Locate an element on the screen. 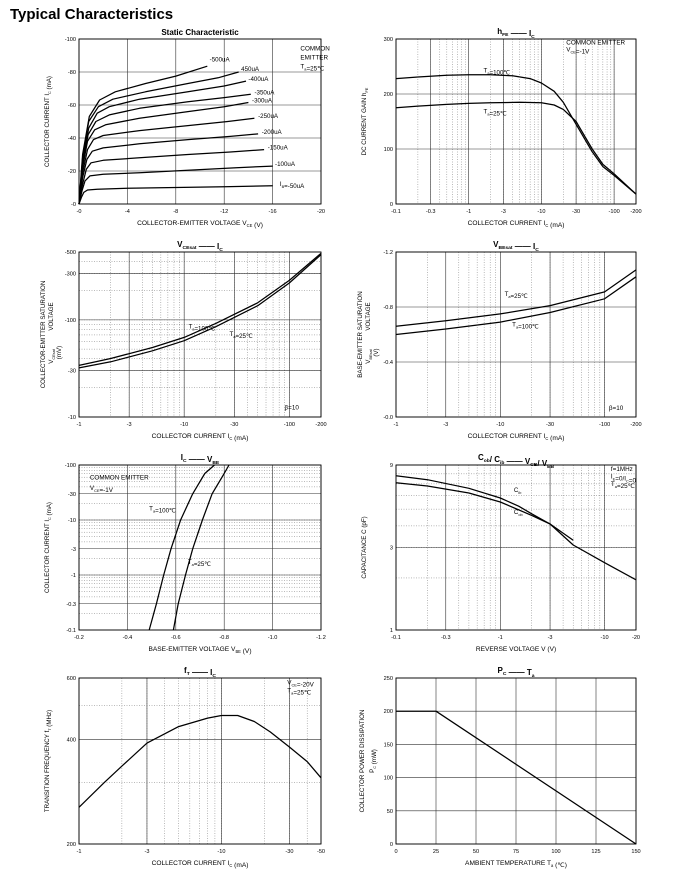 Image resolution: width=680 pixels, height=870 pixels. y-tick-label: 200 is located at coordinates (388, 712).